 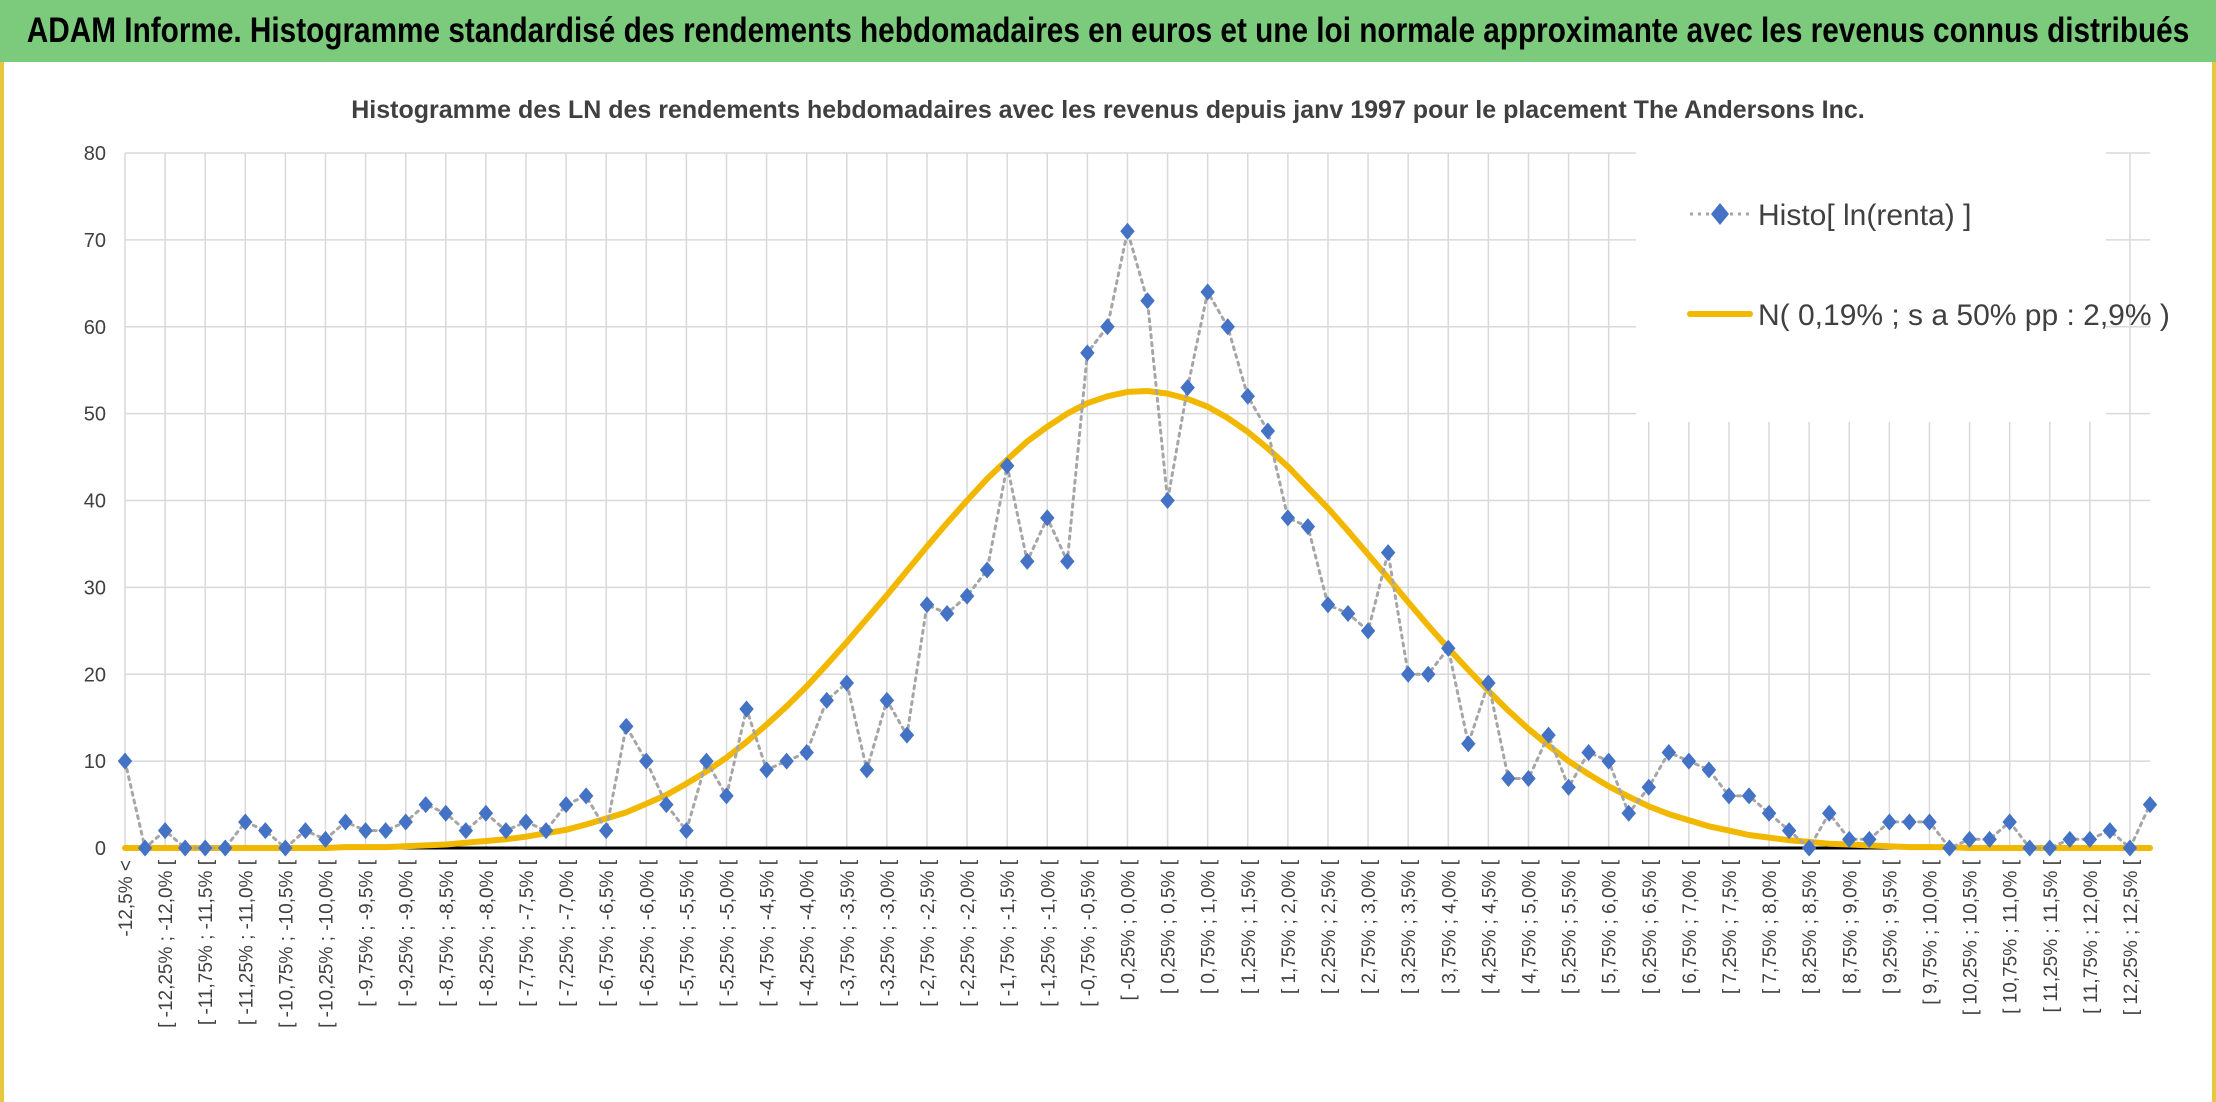 I want to click on x-tick-label: [ 12,25% ; 12,5% [, so click(x=2131, y=937).